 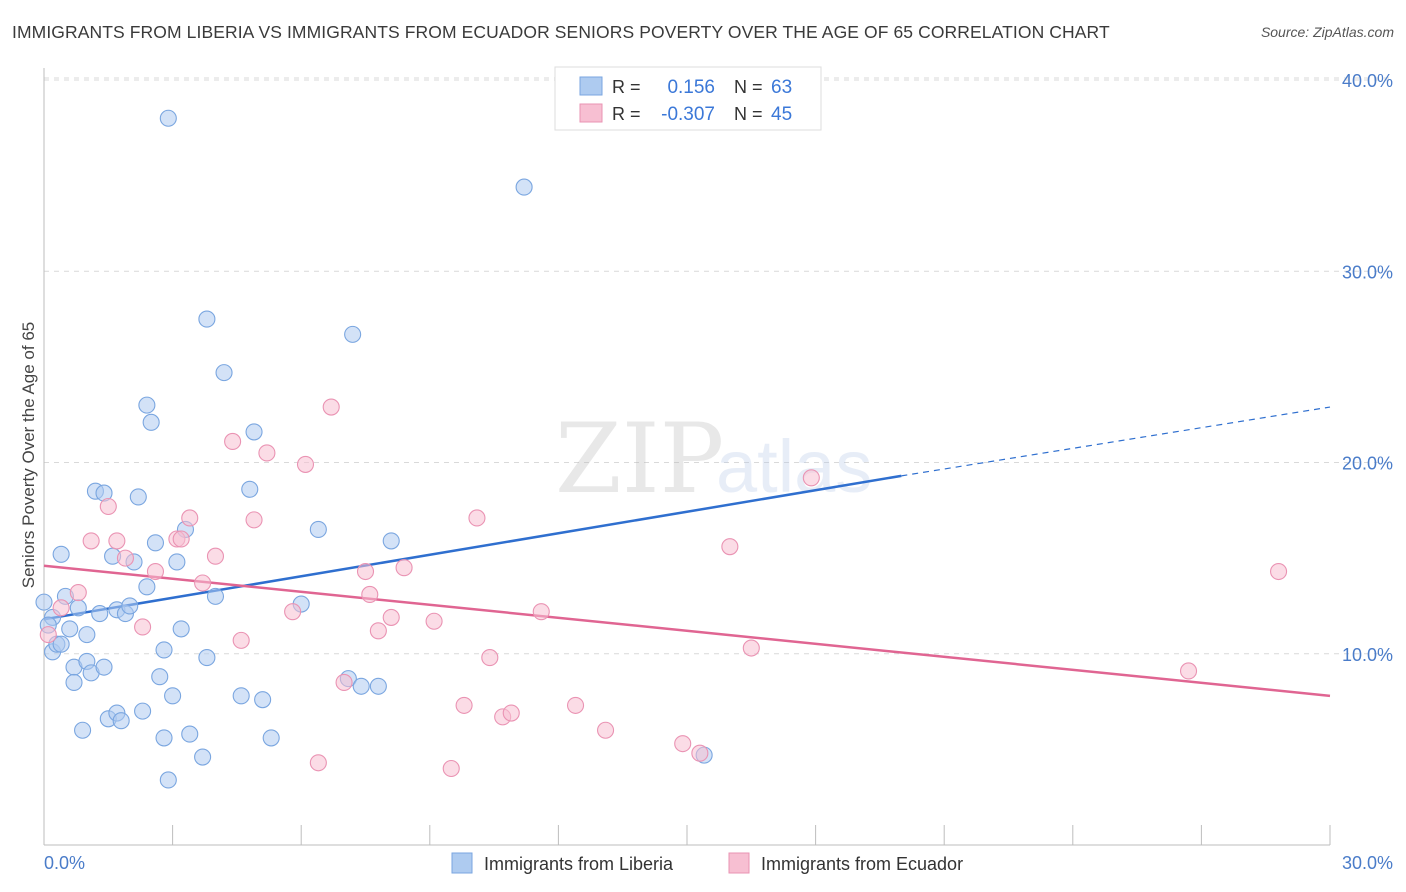 I want to click on x-tick-label-max: 30.0%, so click(x=1367, y=863).